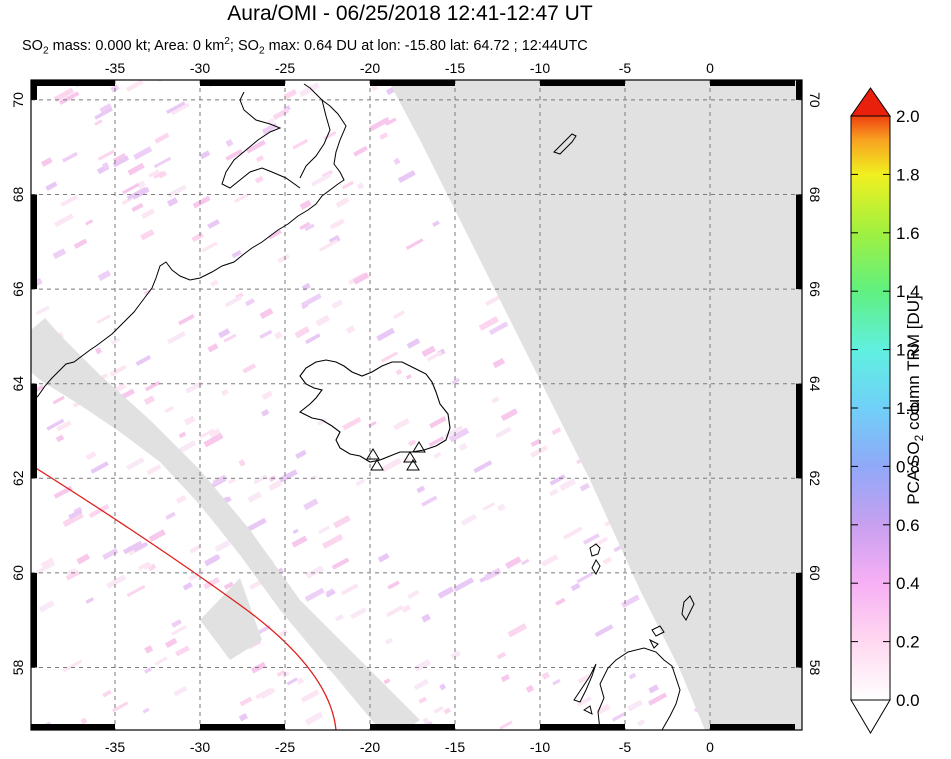  Describe the element at coordinates (419, 447) in the screenshot. I see `triangle-icon` at that location.